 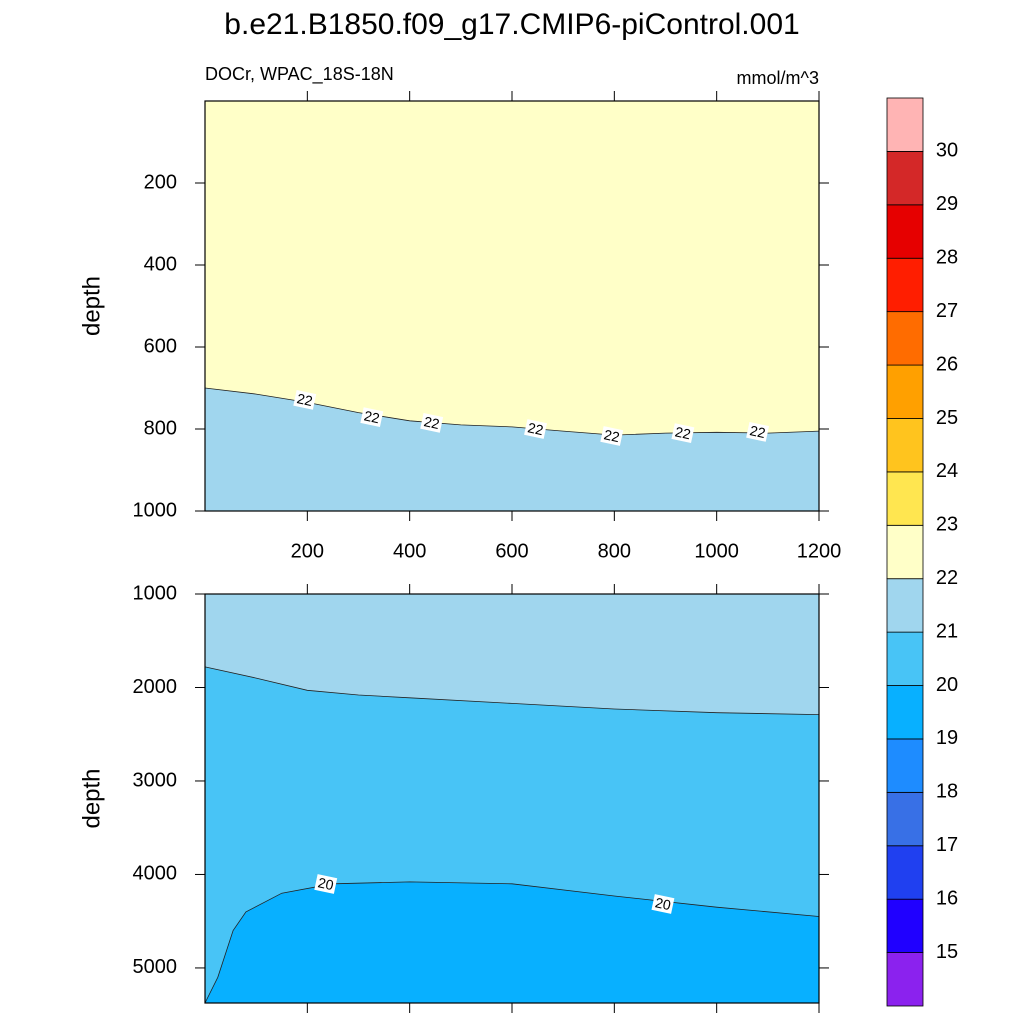 What do you see at coordinates (947, 418) in the screenshot?
I see `colorbar-label: 25` at bounding box center [947, 418].